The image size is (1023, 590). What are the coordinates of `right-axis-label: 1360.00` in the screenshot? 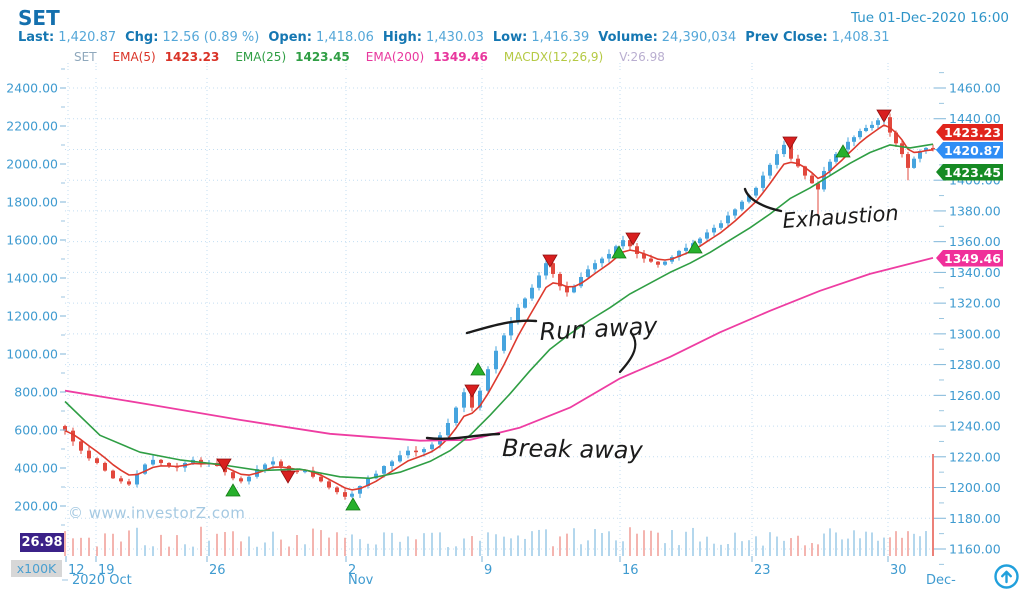 It's located at (975, 241).